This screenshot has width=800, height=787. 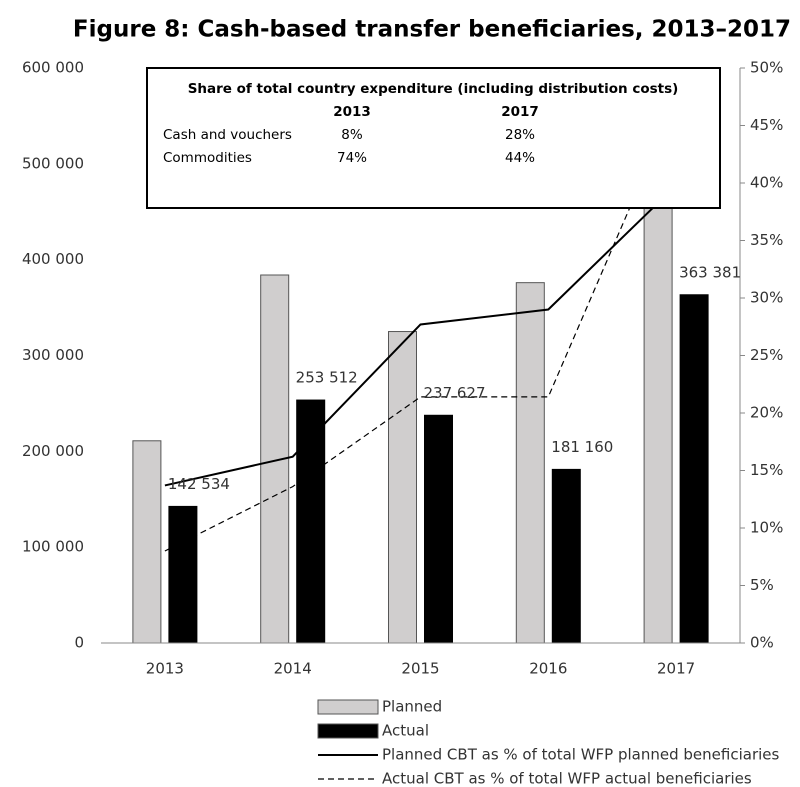 What do you see at coordinates (199, 484) in the screenshot?
I see `data-label: 142 534` at bounding box center [199, 484].